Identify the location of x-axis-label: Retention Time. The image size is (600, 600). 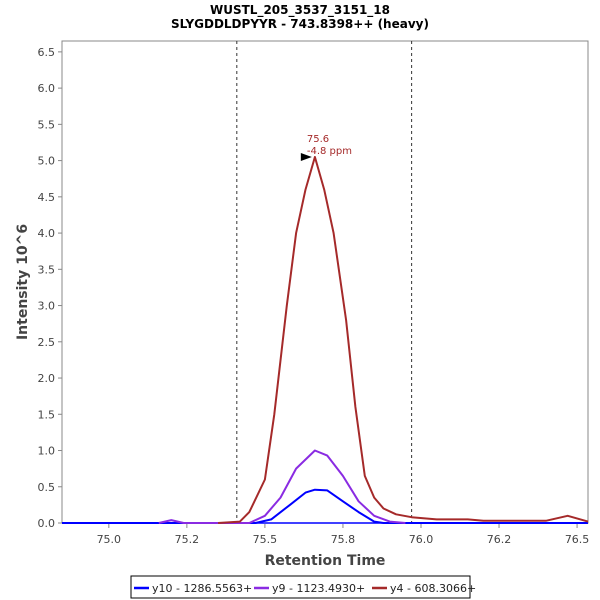
(325, 561).